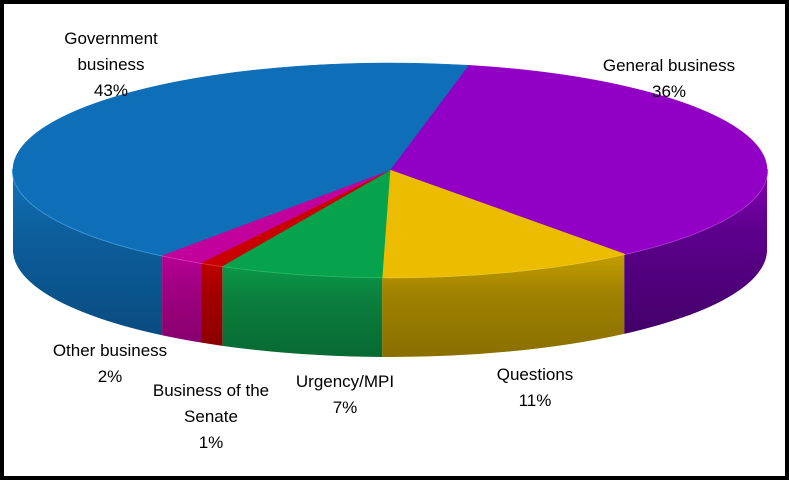 The height and width of the screenshot is (480, 789). I want to click on pie-wall-urgency-mpi, so click(302, 311).